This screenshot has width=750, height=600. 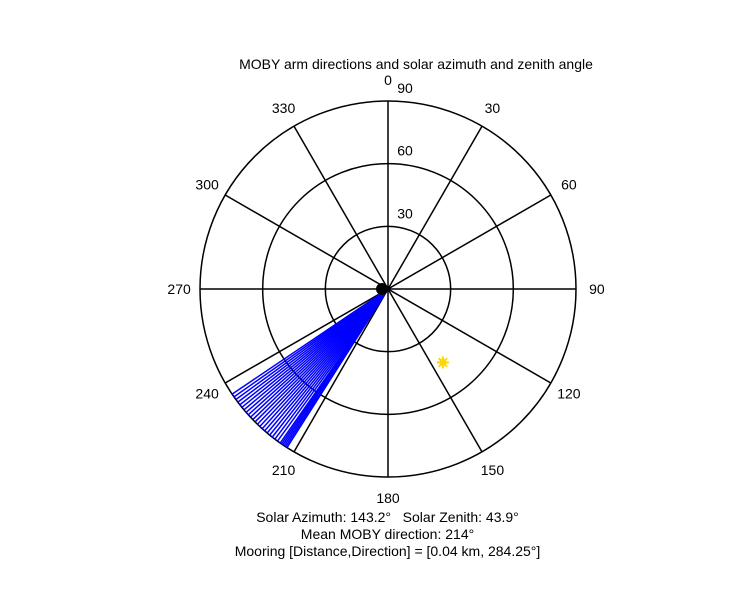 What do you see at coordinates (493, 108) in the screenshot?
I see `angle-tick-label: 30` at bounding box center [493, 108].